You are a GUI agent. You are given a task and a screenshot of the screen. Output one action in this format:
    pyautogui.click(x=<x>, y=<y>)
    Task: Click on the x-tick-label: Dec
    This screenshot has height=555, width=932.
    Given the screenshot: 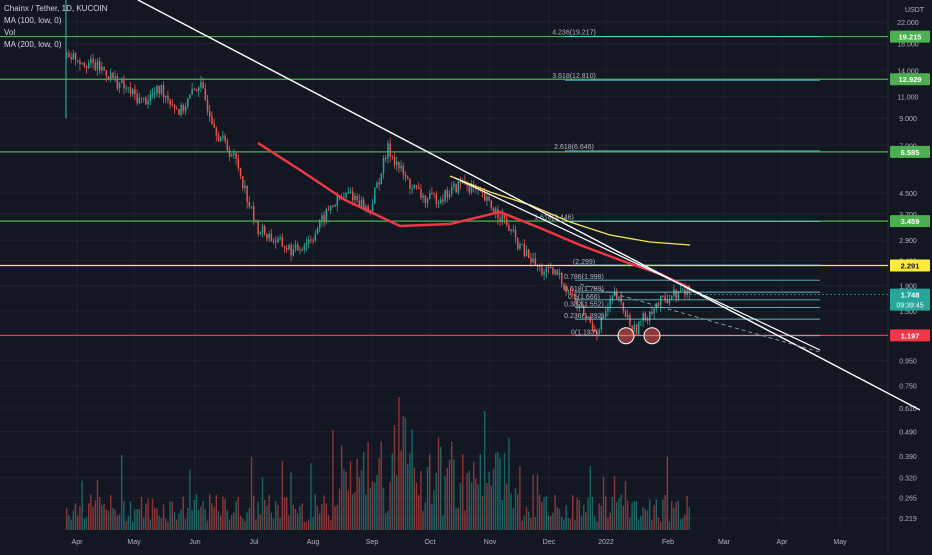 What is the action you would take?
    pyautogui.click(x=549, y=542)
    